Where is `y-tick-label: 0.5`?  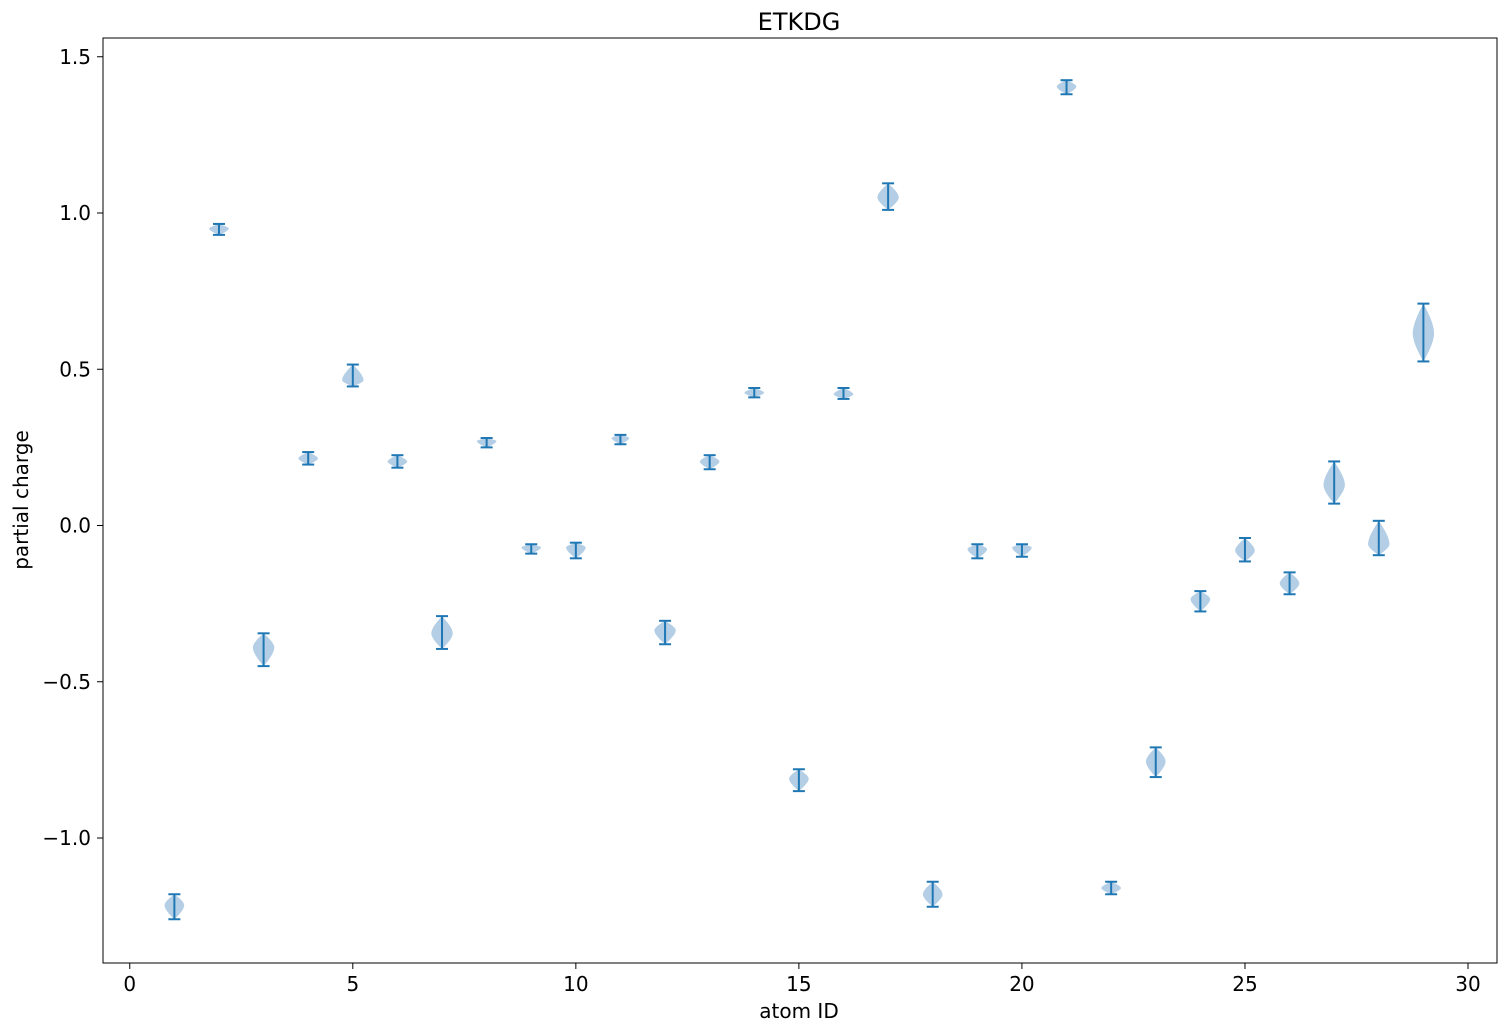 y-tick-label: 0.5 is located at coordinates (75, 369).